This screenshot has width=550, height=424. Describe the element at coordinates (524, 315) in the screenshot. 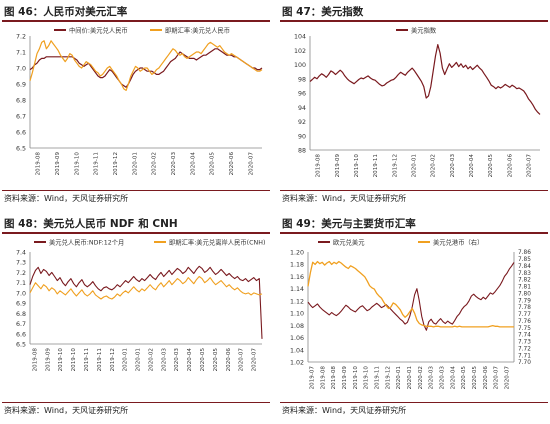

I see `y2-tick-label: 7.77` at that location.